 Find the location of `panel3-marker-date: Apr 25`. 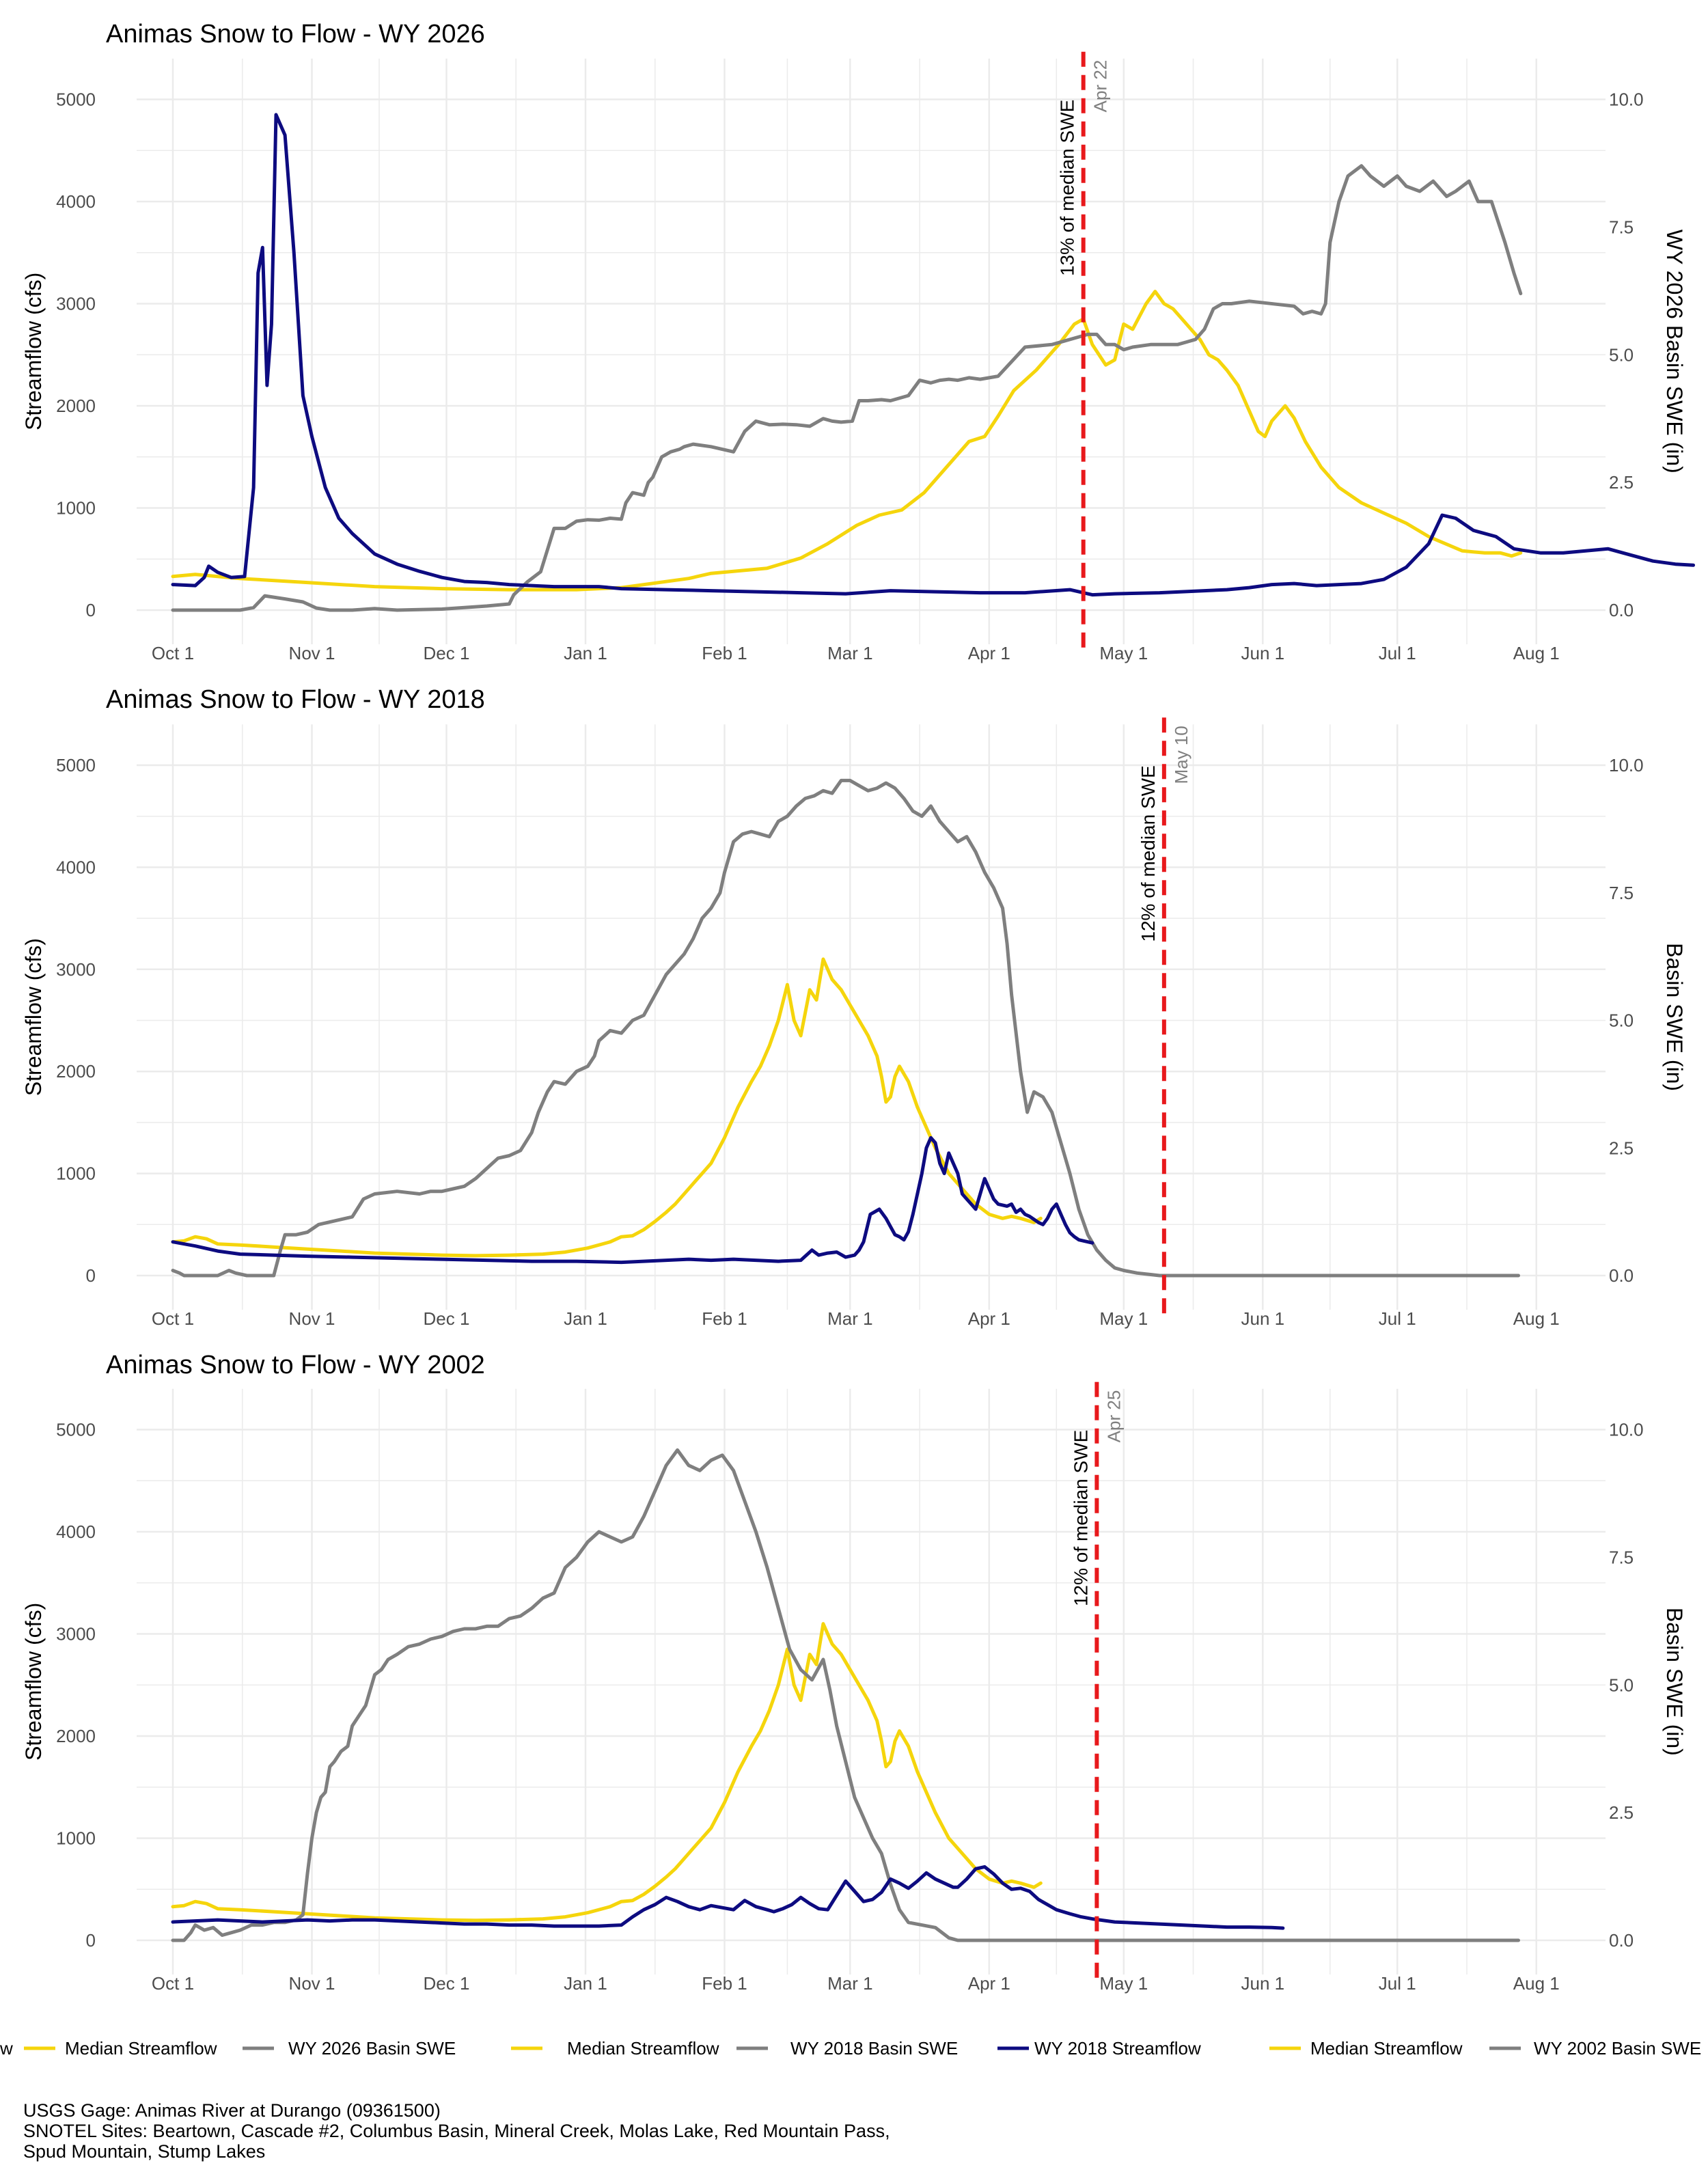

panel3-marker-date: Apr 25 is located at coordinates (1114, 1416).